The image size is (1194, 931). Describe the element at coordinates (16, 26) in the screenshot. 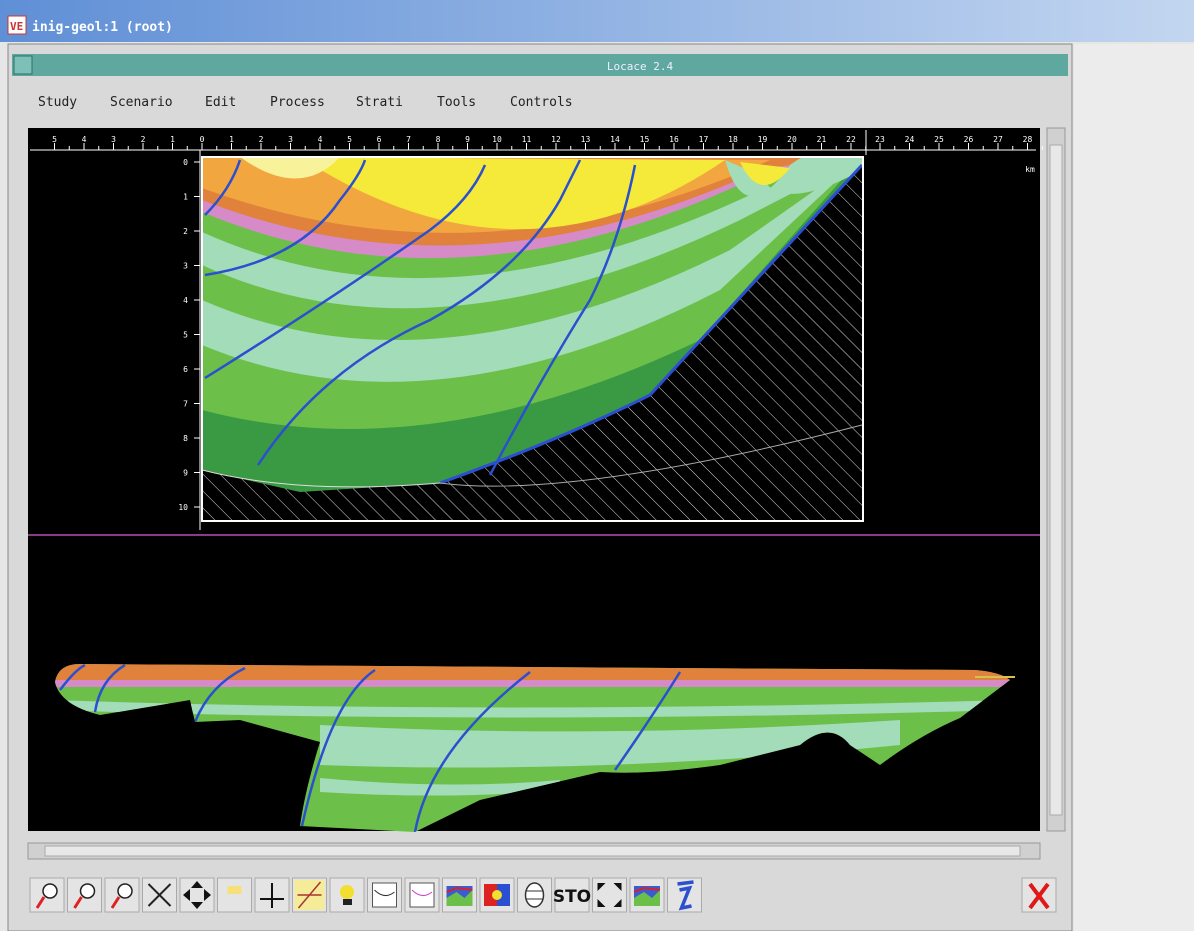

I see `app-icon-text: VE` at that location.